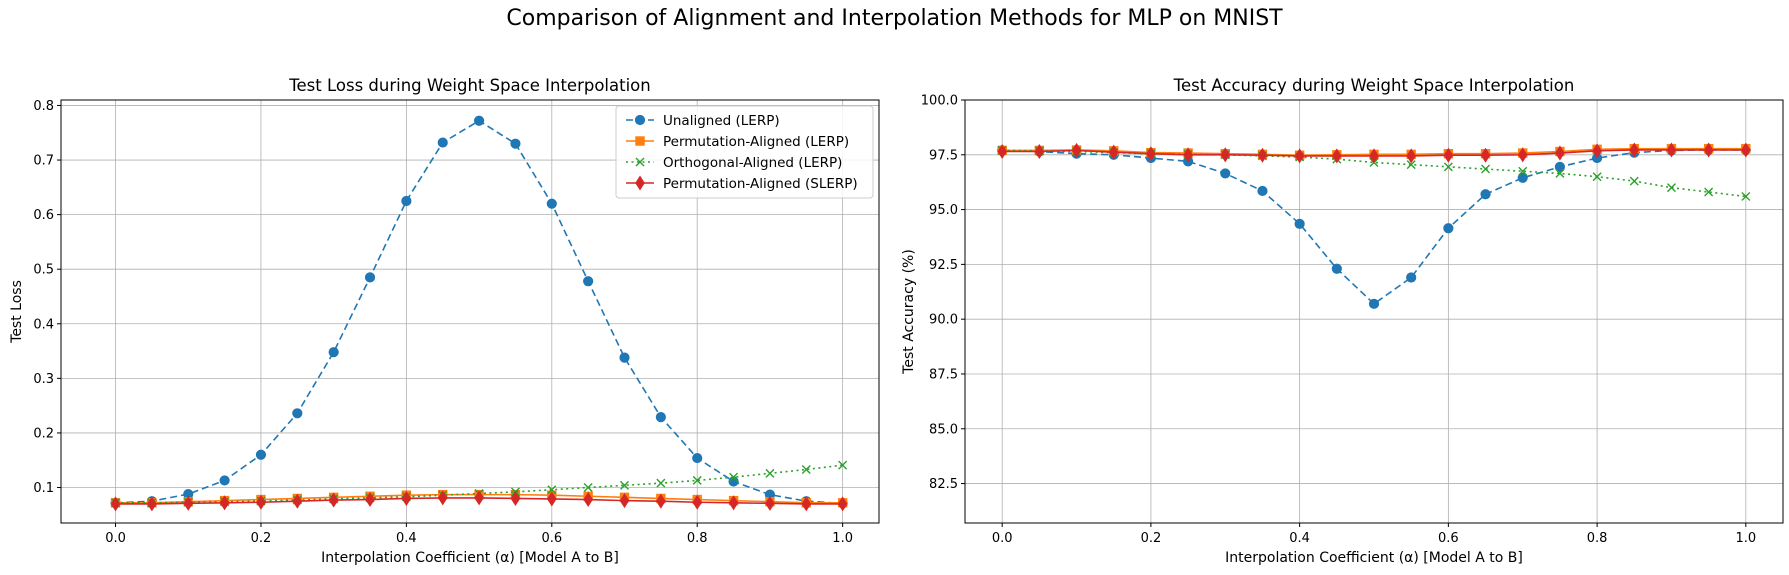 This screenshot has height=575, width=1789. Describe the element at coordinates (943, 265) in the screenshot. I see `y-tick-label: 92.5` at that location.